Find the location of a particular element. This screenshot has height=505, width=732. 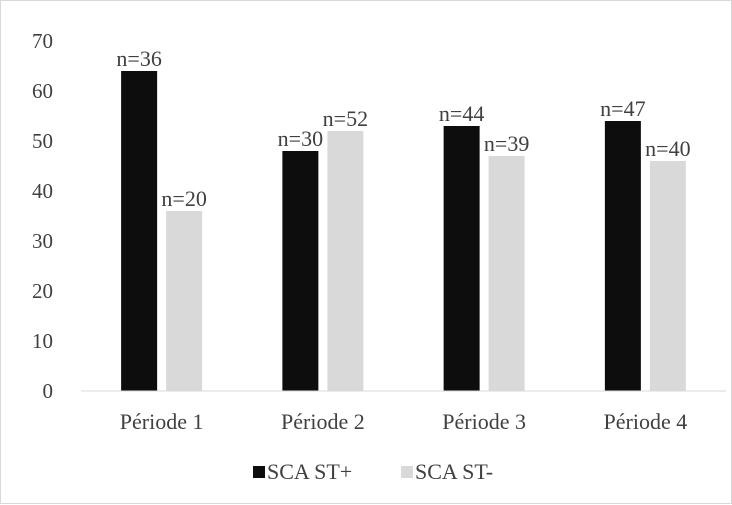

data-label-1-2: n=30 is located at coordinates (300, 138).